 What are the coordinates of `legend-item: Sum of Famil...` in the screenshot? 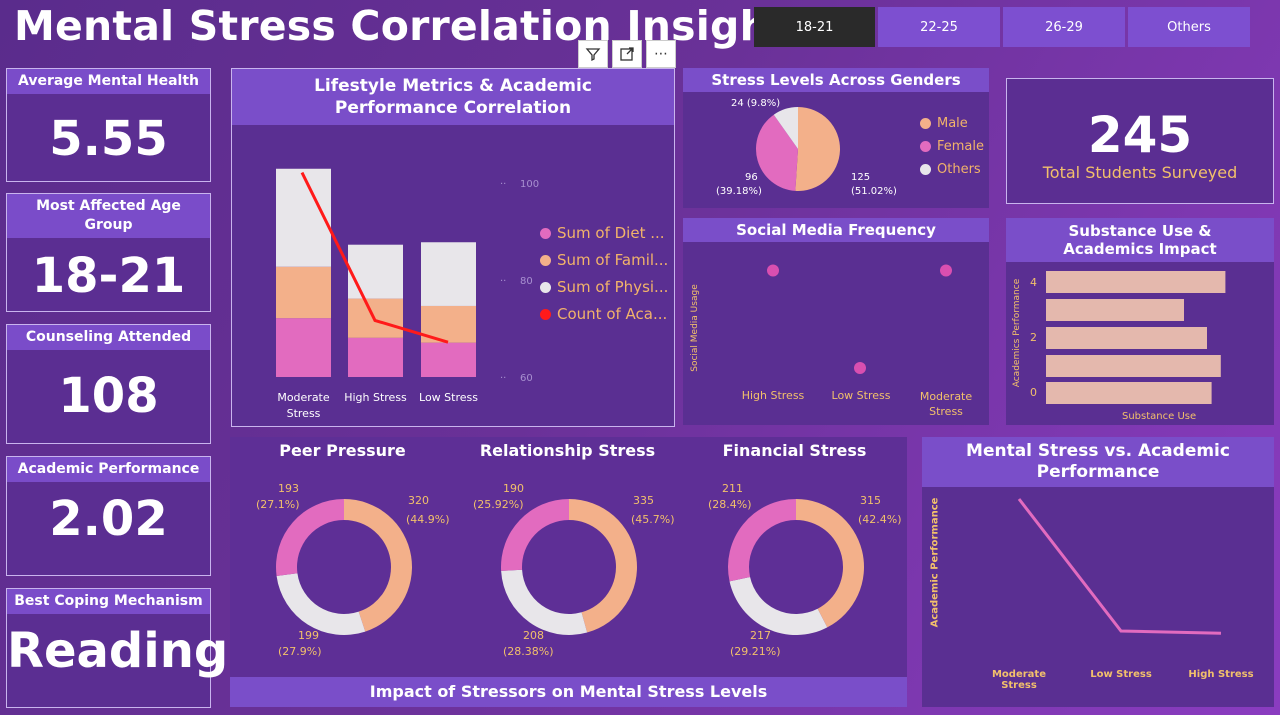 It's located at (604, 260).